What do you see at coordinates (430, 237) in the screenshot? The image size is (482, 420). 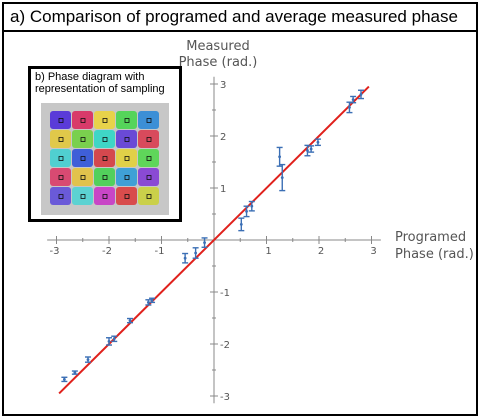 I see `x-axis-label-line1: Programed` at bounding box center [430, 237].